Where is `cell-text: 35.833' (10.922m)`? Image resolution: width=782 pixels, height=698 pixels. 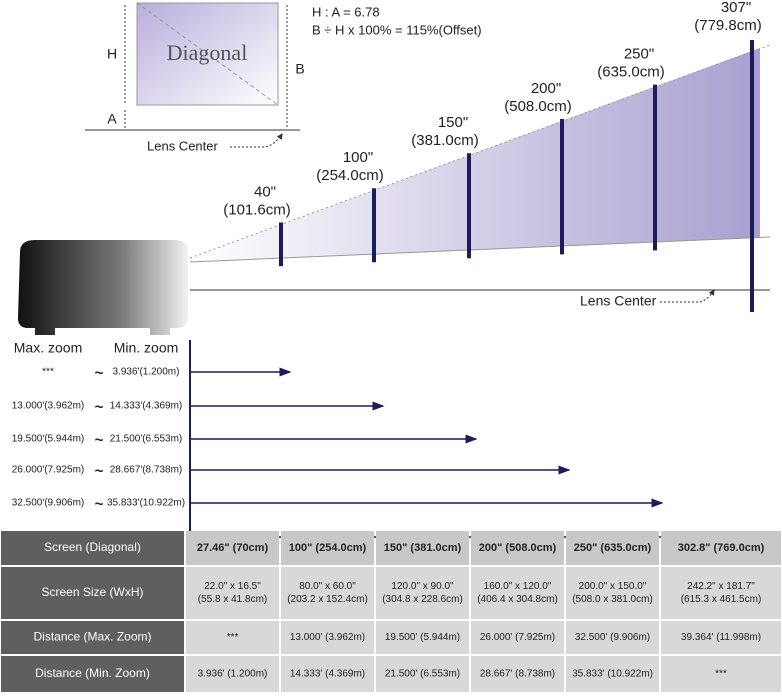
cell-text: 35.833' (10.922m) is located at coordinates (612, 674).